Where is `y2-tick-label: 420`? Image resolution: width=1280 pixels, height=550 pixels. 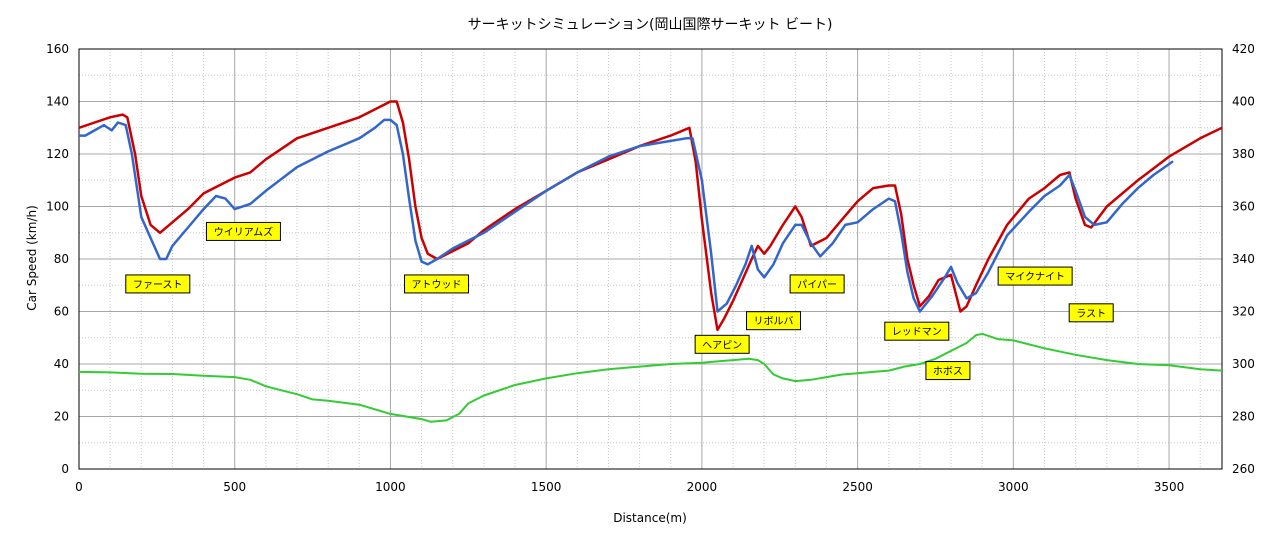 y2-tick-label: 420 is located at coordinates (1243, 49).